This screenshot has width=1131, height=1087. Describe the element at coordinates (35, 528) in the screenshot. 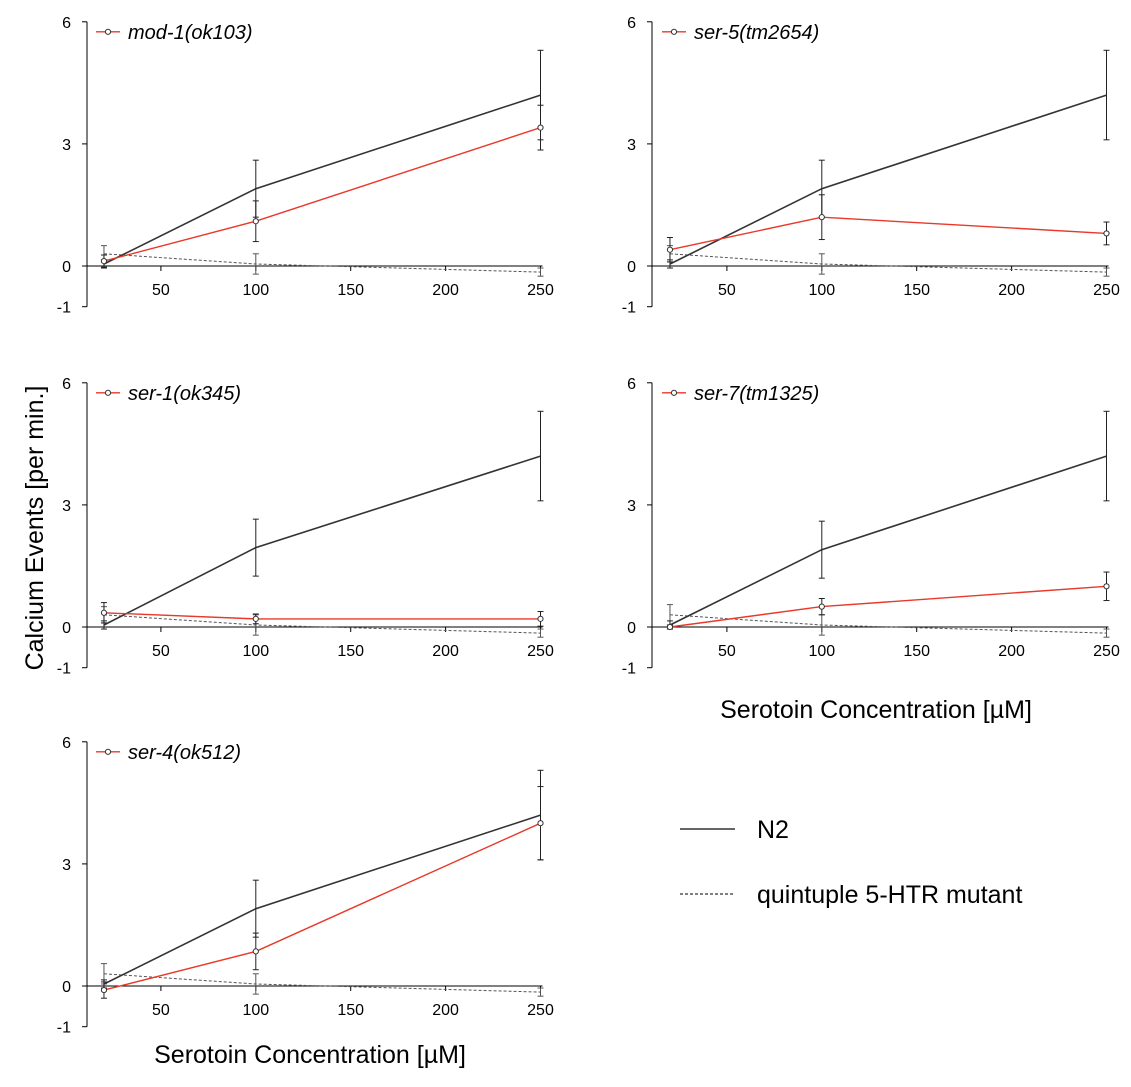

I see `y-axis-label: Calcium Events [per min.]` at that location.